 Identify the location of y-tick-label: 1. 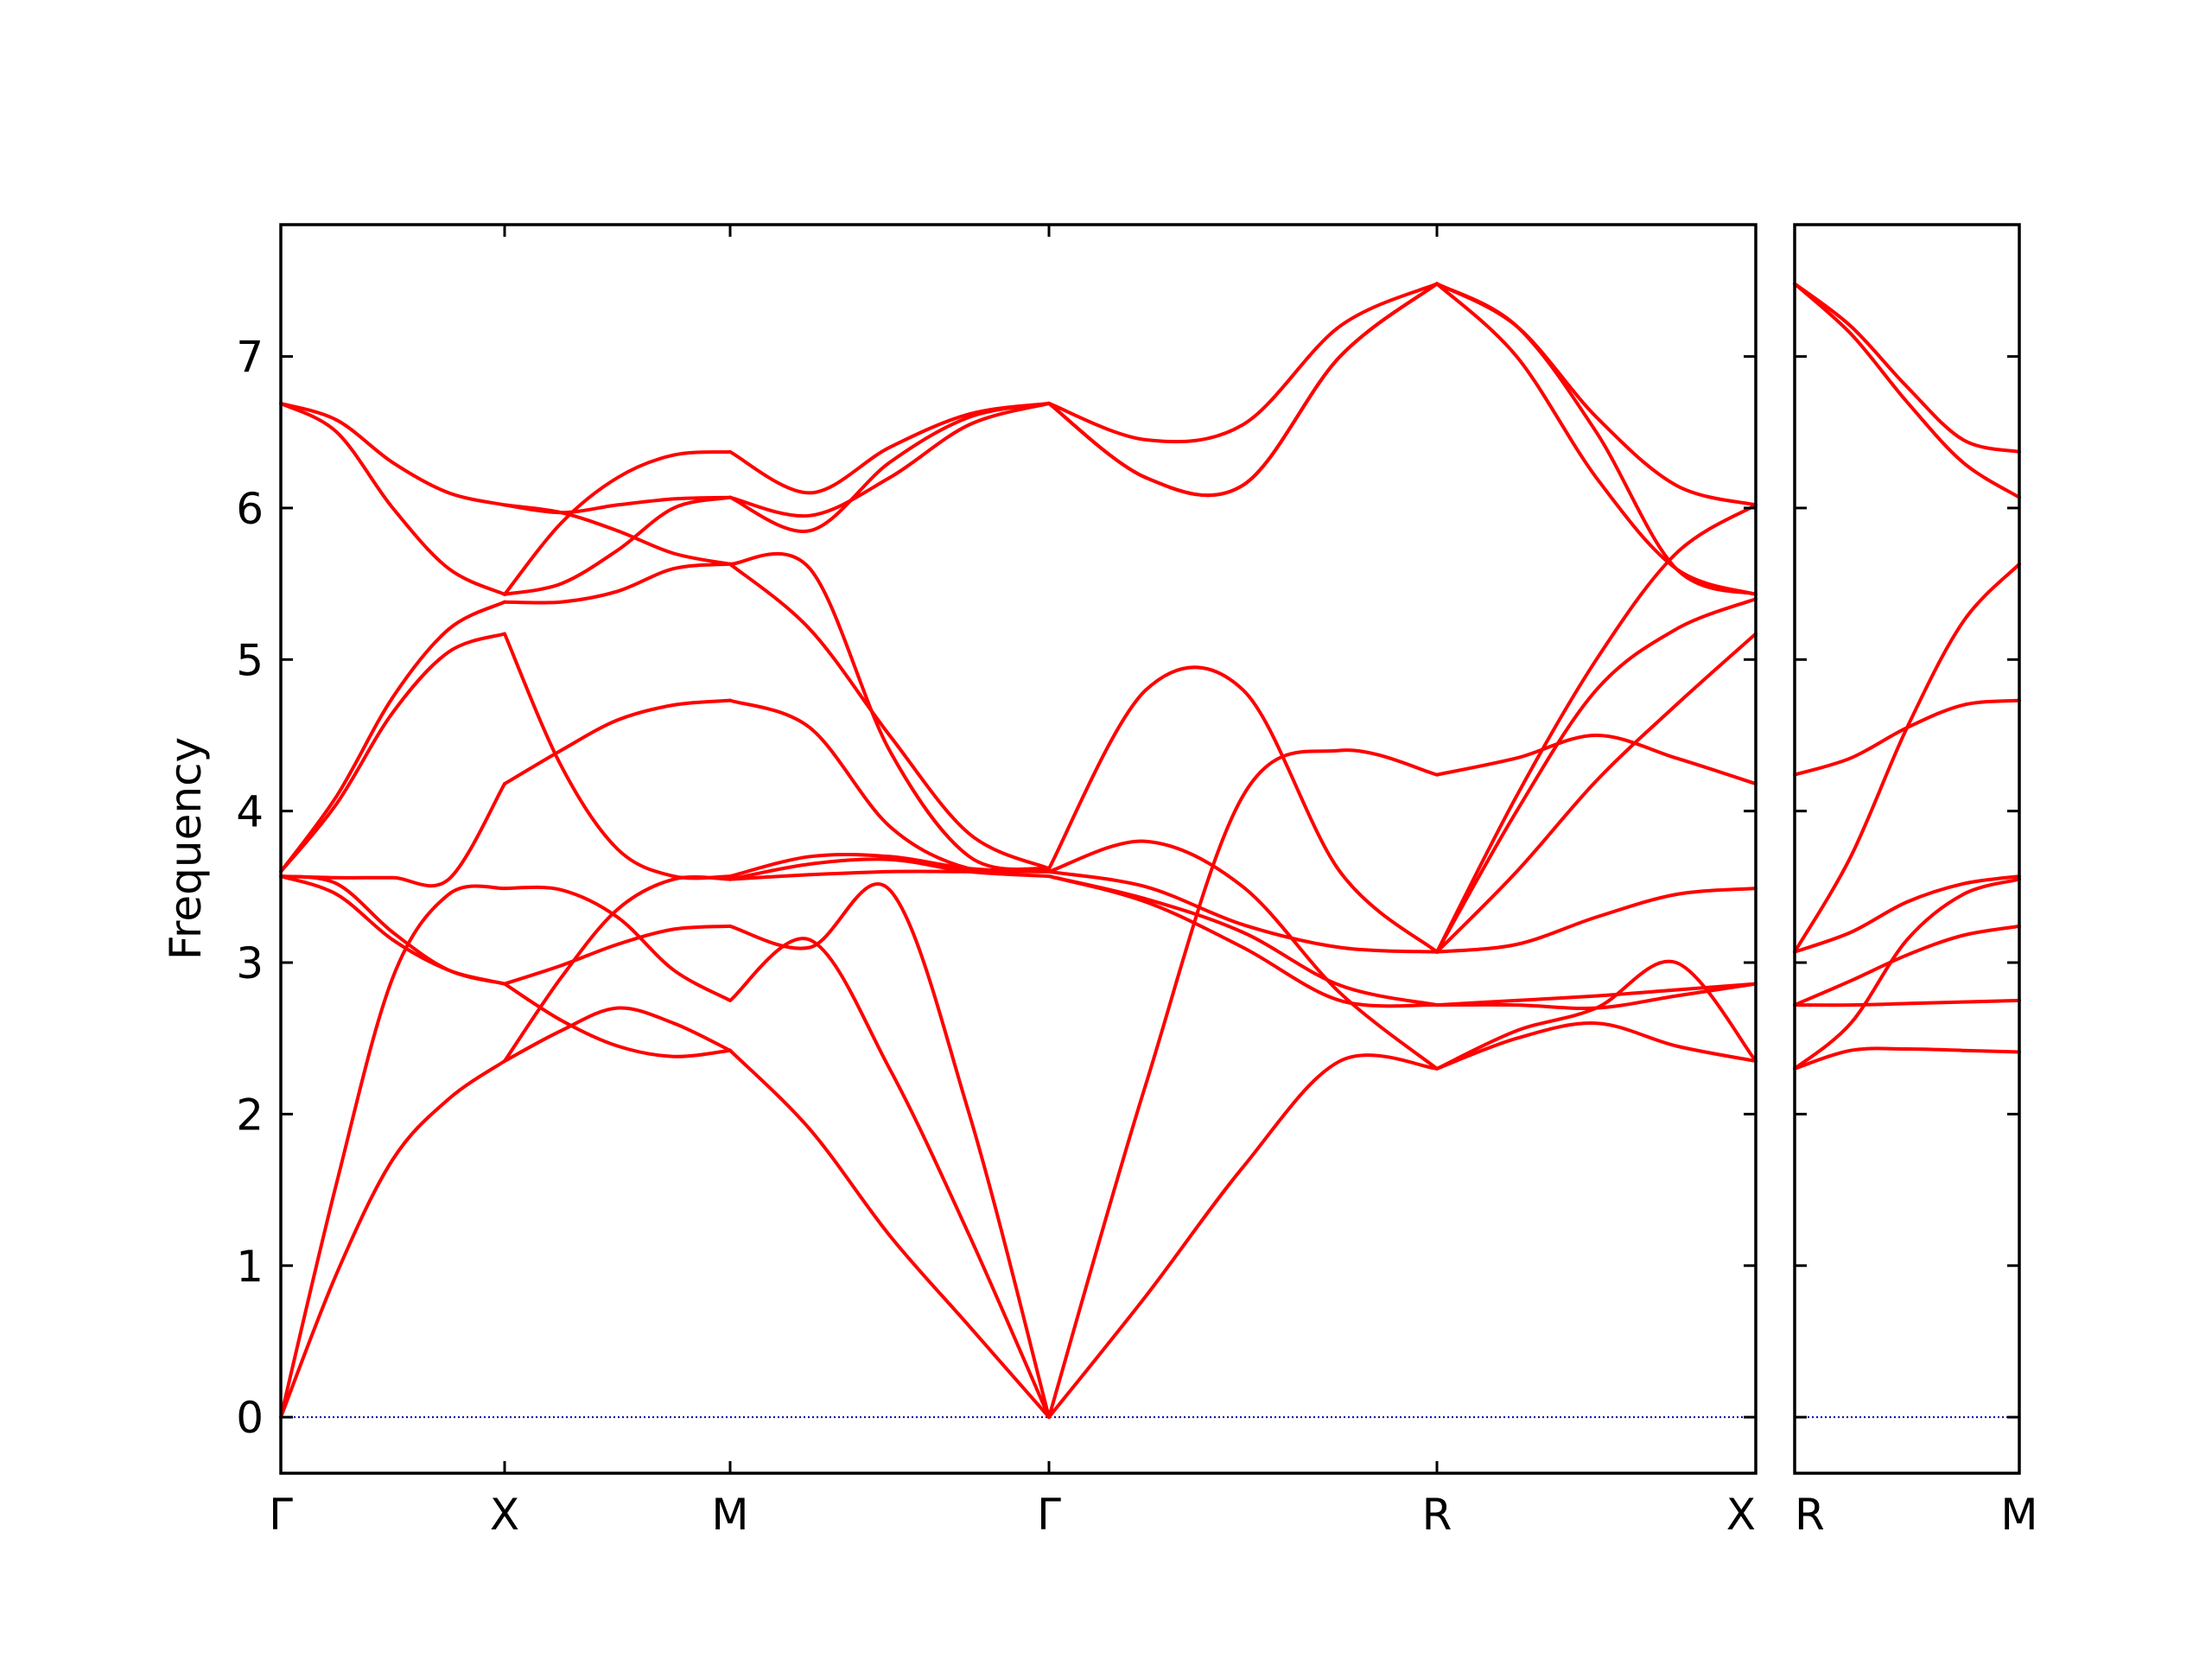
(250, 1267).